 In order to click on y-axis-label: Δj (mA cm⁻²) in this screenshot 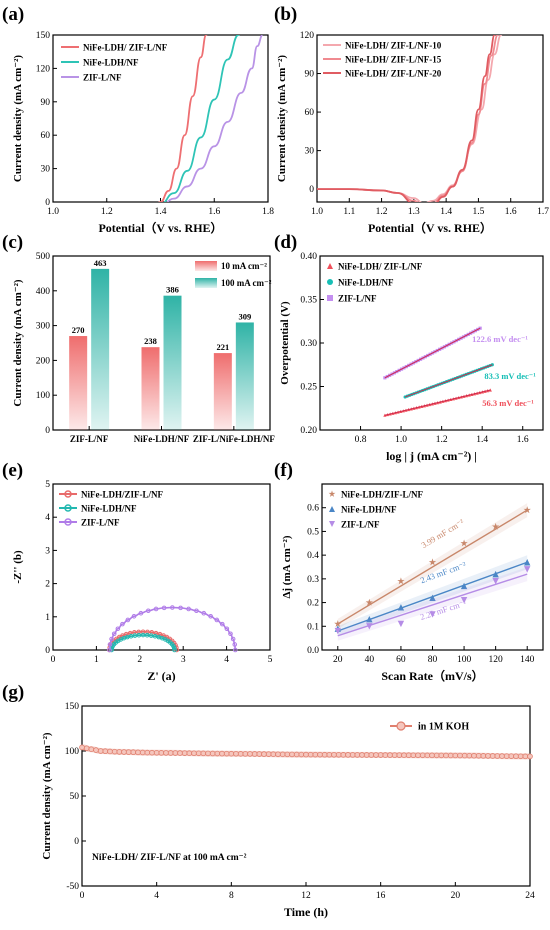, I will do `click(287, 566)`.